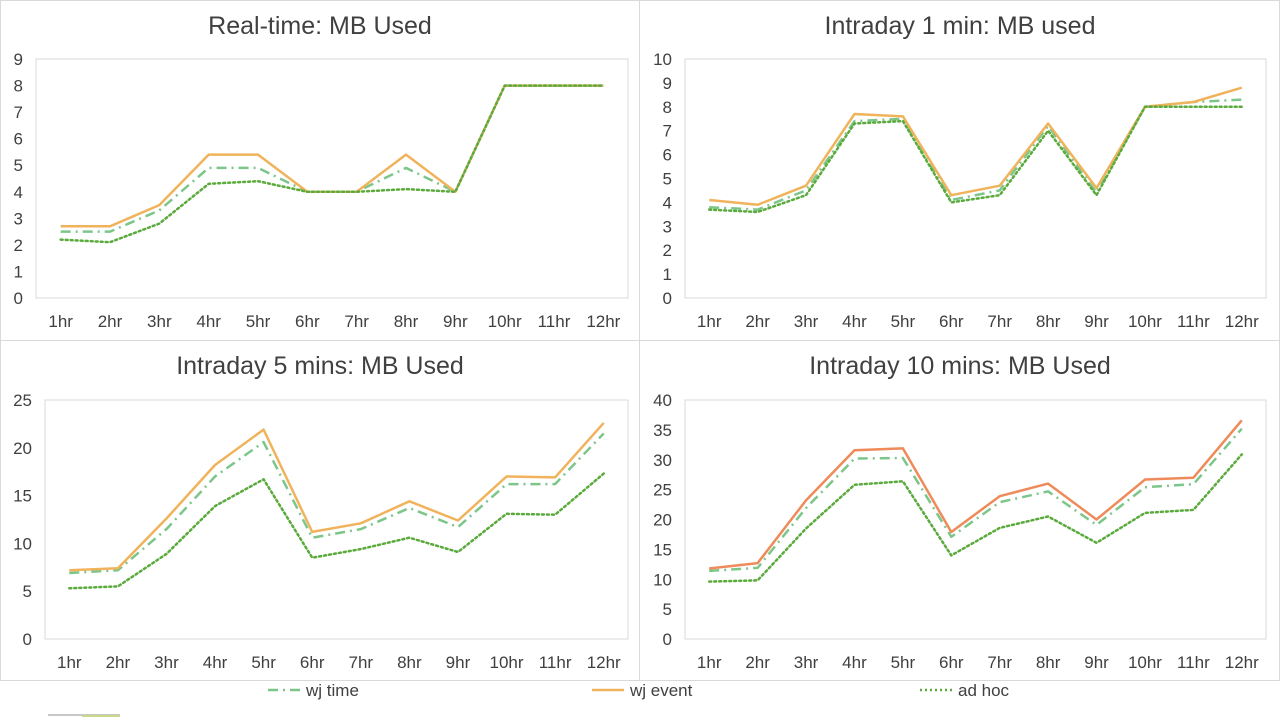 The image size is (1280, 720). Describe the element at coordinates (984, 690) in the screenshot. I see `legend-label-ad-hoc: ad hoc` at that location.